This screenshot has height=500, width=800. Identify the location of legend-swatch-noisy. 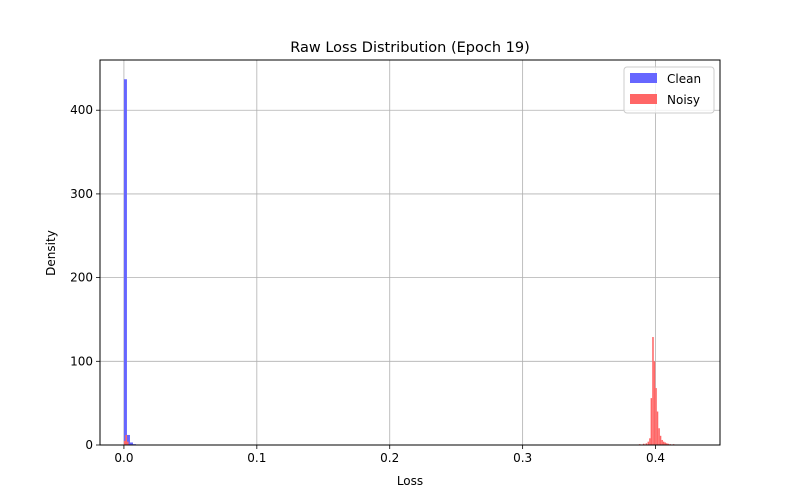
(643, 99).